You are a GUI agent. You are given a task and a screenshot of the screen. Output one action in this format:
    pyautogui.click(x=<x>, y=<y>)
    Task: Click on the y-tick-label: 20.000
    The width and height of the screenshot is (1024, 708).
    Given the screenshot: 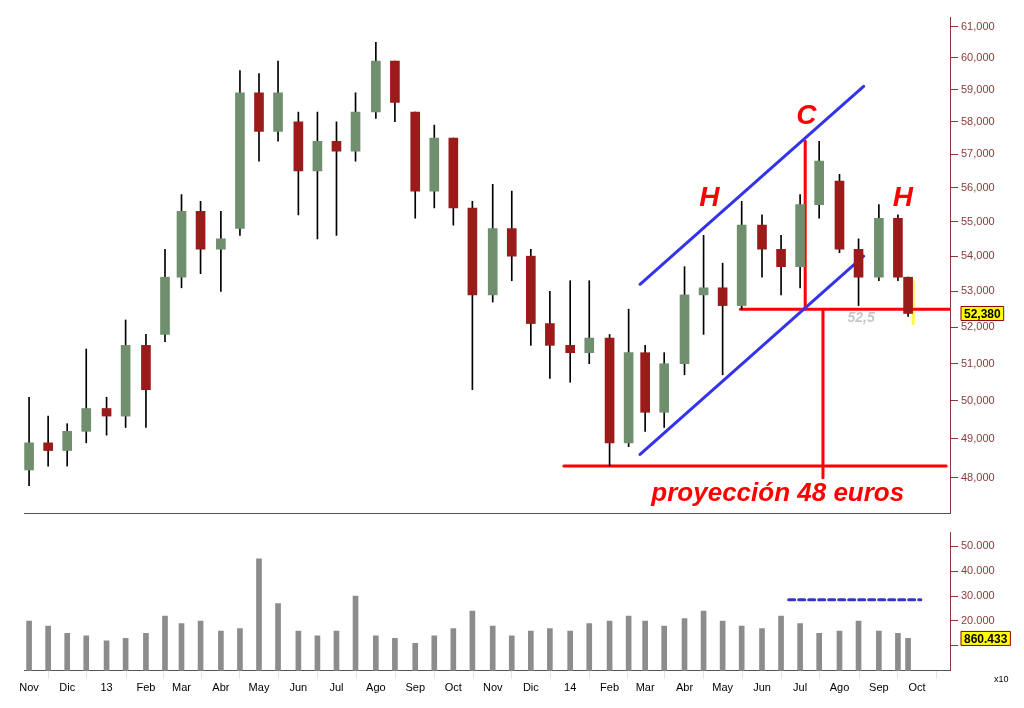 What is the action you would take?
    pyautogui.click(x=978, y=620)
    